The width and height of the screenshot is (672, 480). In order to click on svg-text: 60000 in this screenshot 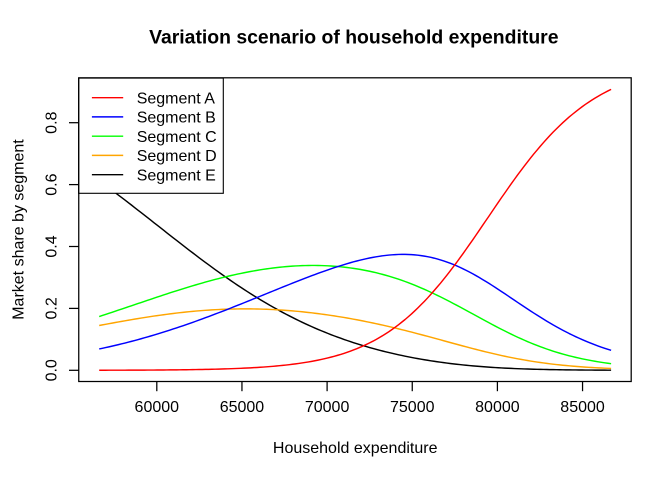, I will do `click(157, 407)`.